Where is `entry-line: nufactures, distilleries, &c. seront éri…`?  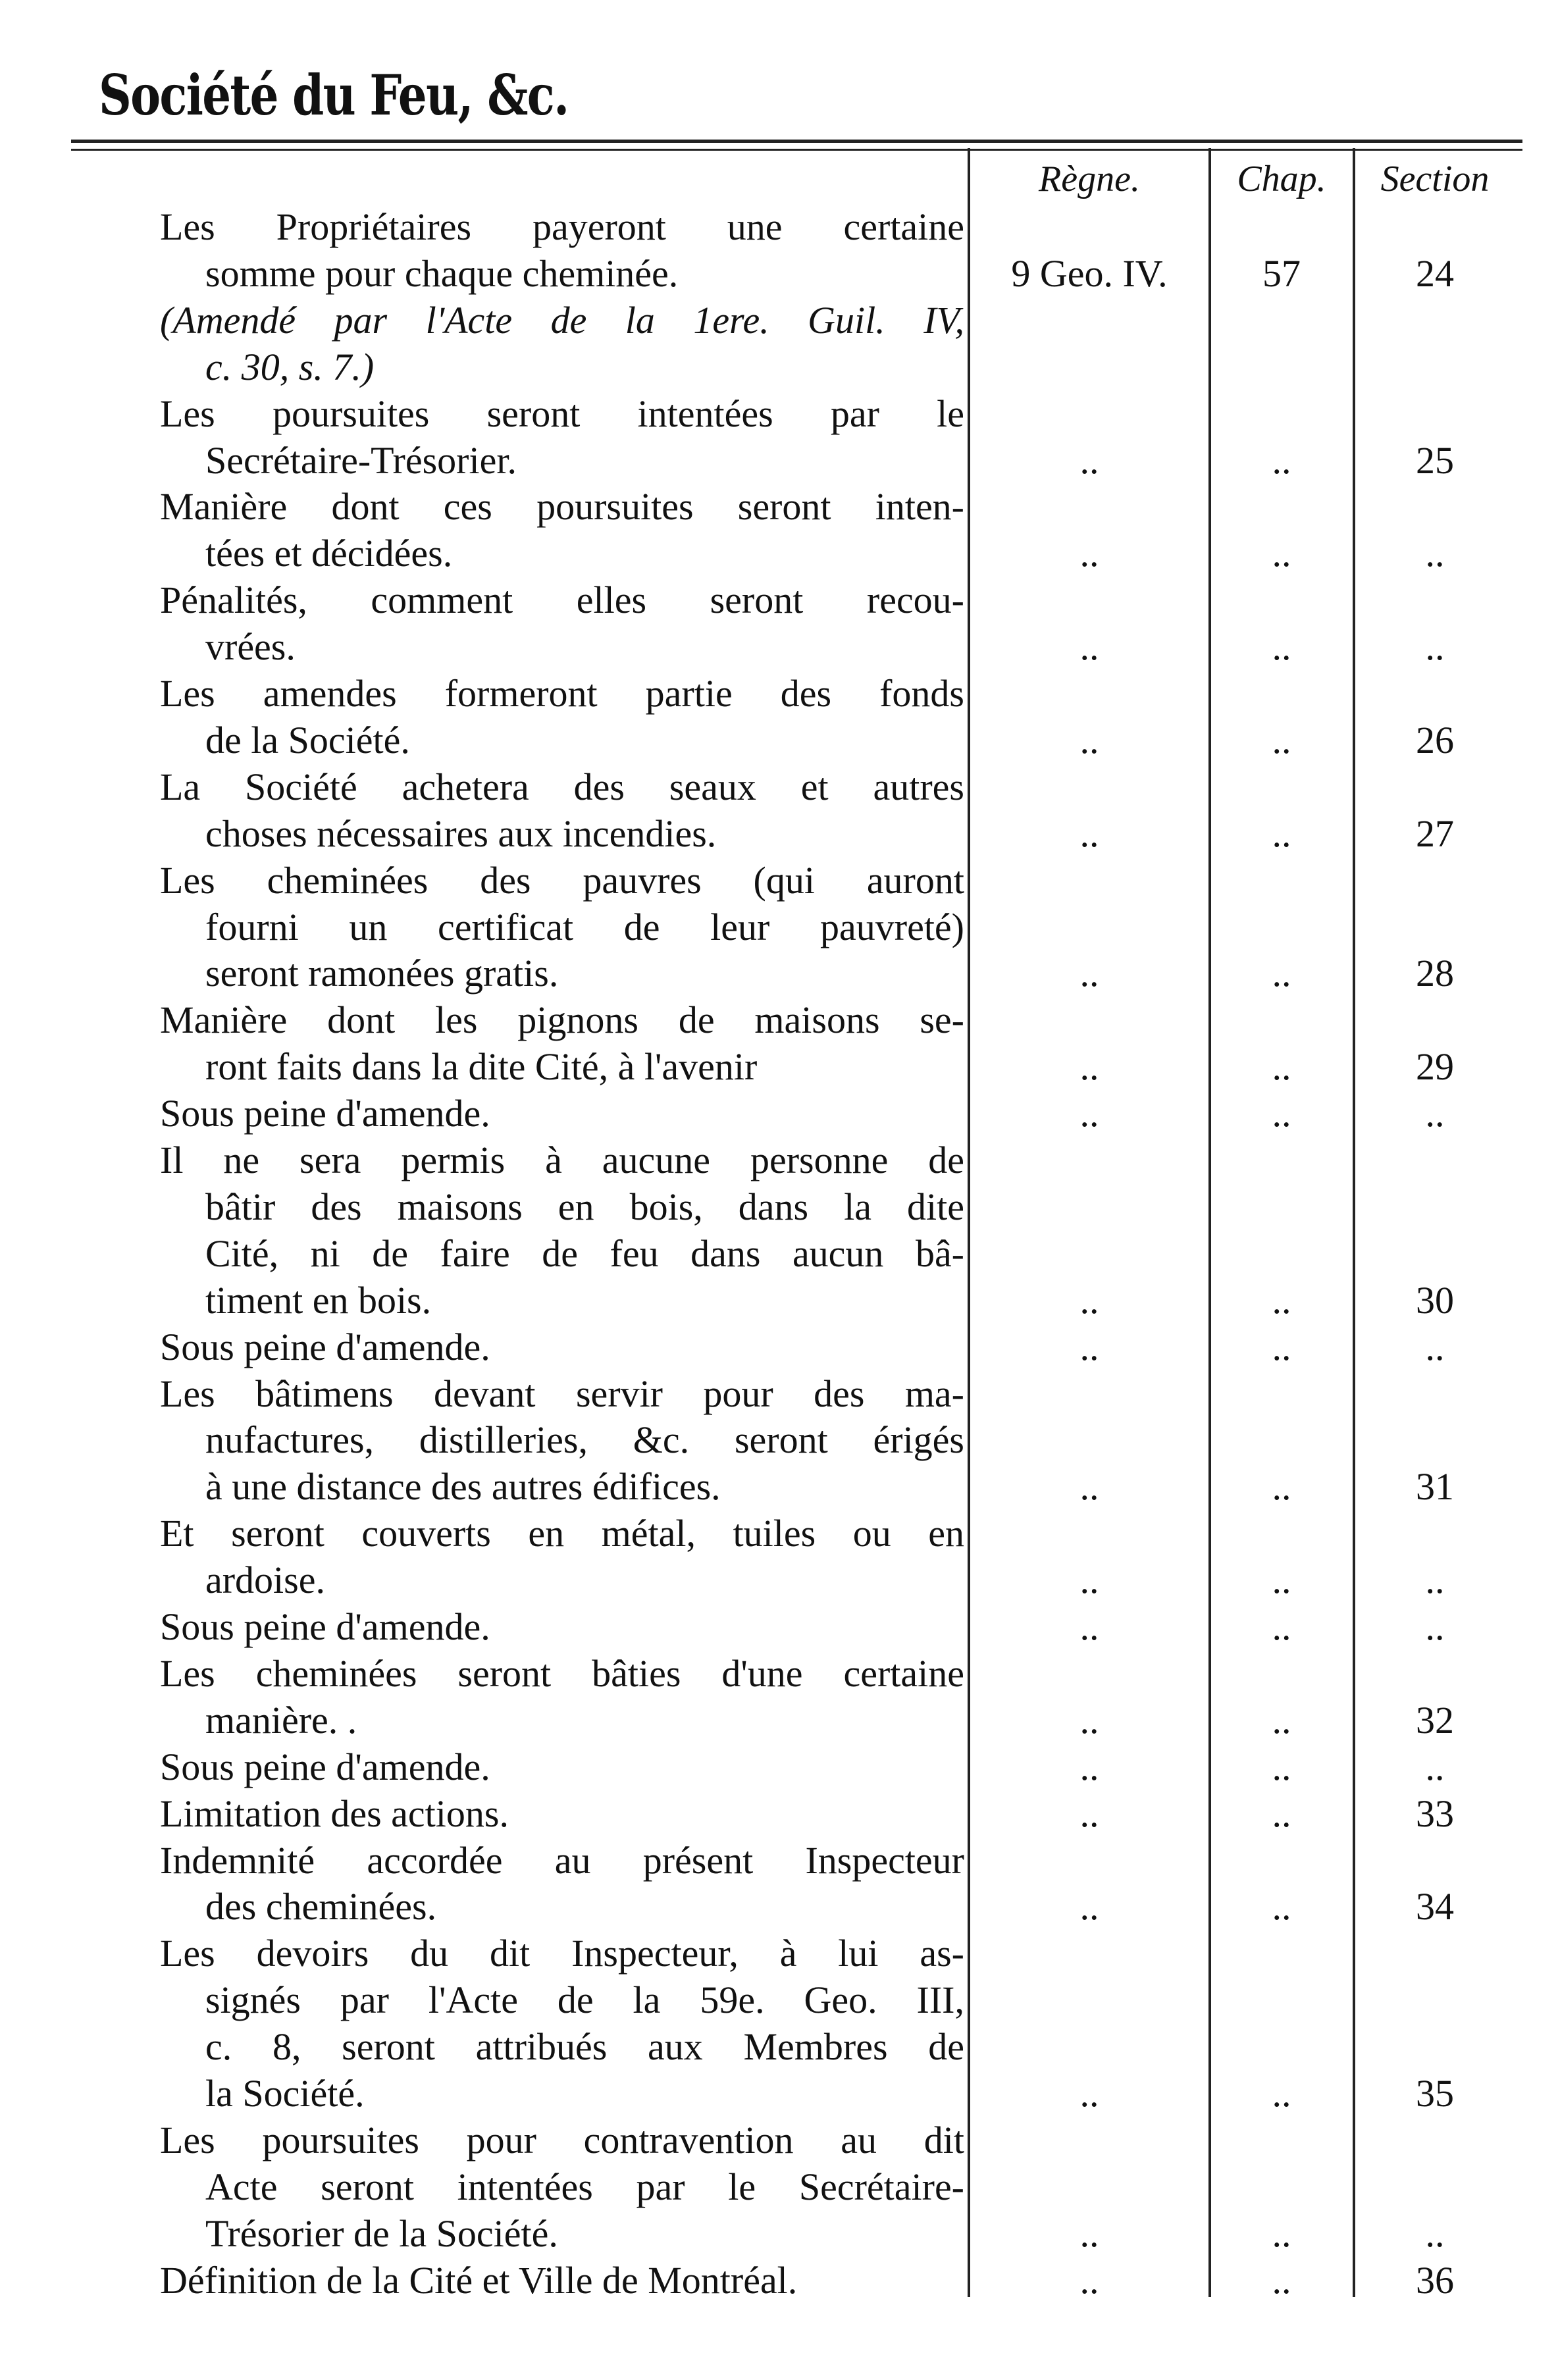 entry-line: nufactures, distilleries, &c. seront éri… is located at coordinates (584, 1440).